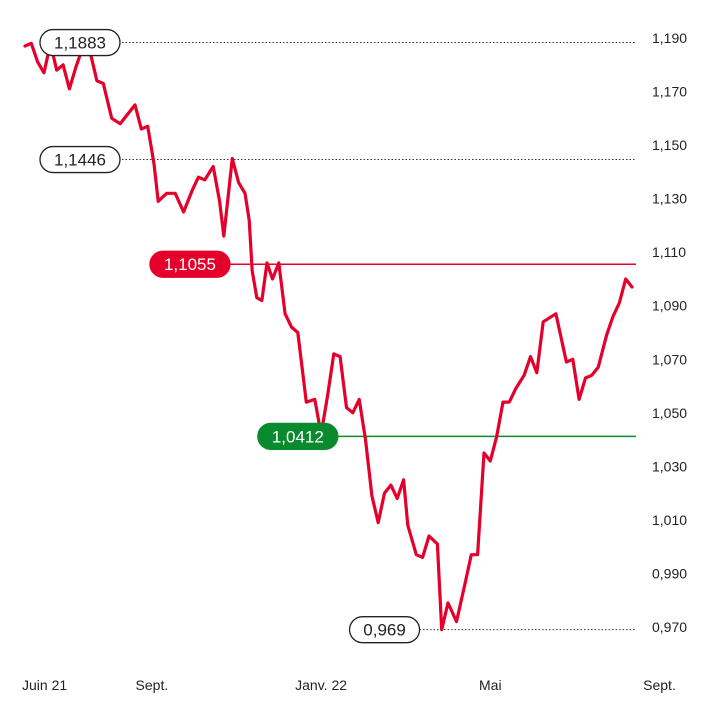  Describe the element at coordinates (669, 573) in the screenshot. I see `y-tick-label: 0,990` at that location.